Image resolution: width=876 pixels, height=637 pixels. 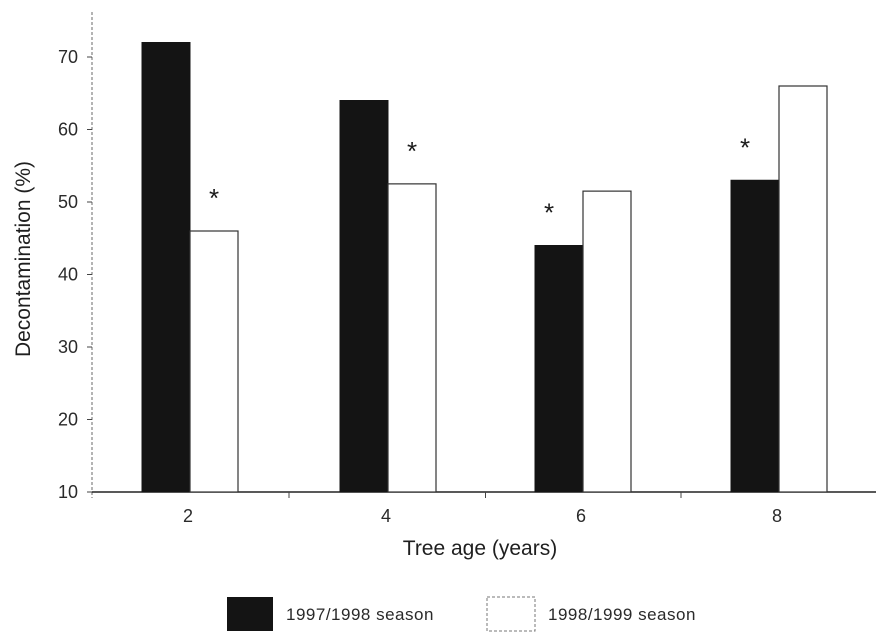 What do you see at coordinates (386, 516) in the screenshot?
I see `x-tick-label: 4` at bounding box center [386, 516].